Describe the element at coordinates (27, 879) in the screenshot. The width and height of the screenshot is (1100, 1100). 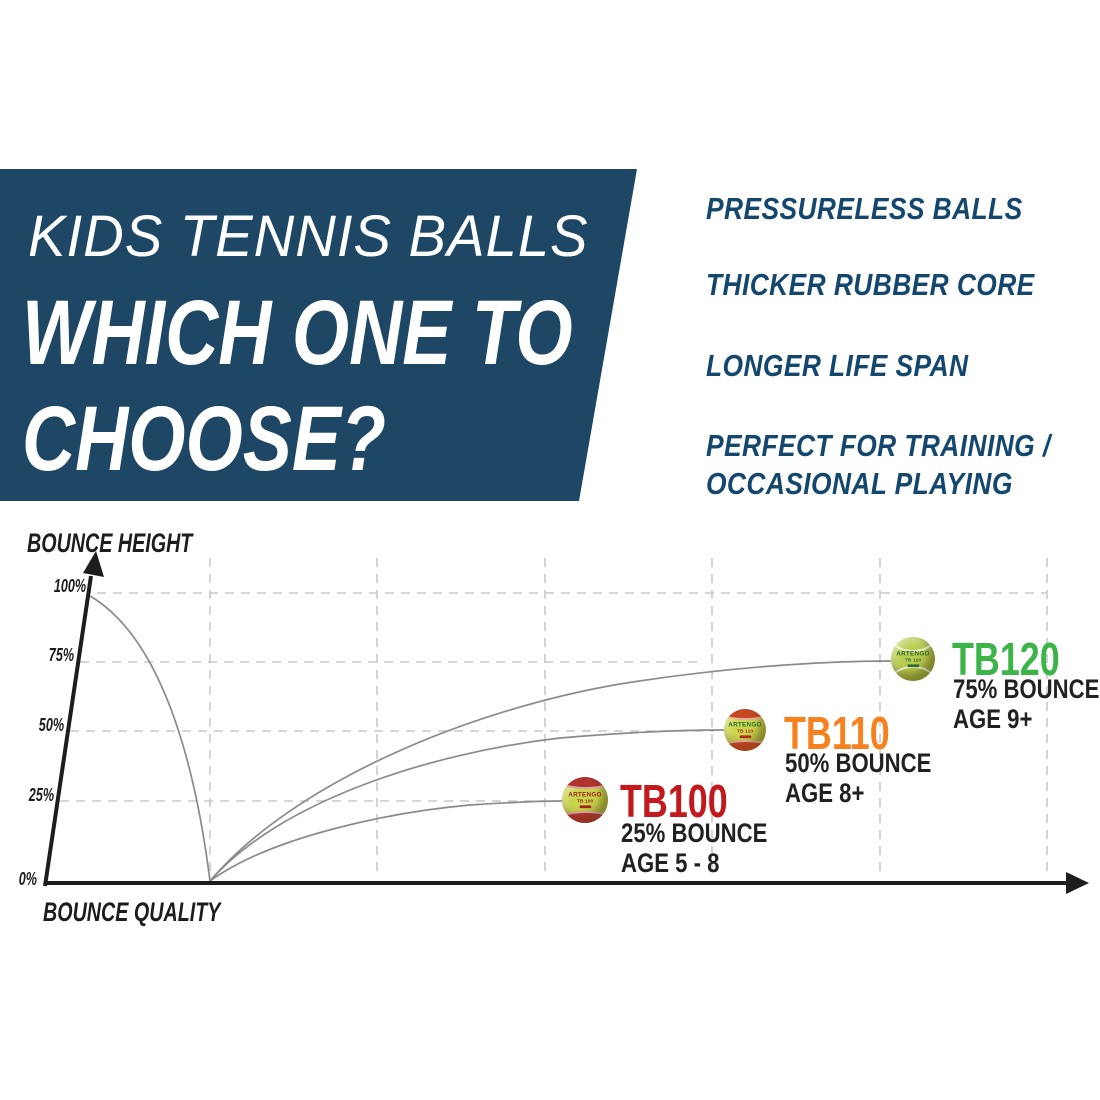
I see `ytick-0-text: 0%` at that location.